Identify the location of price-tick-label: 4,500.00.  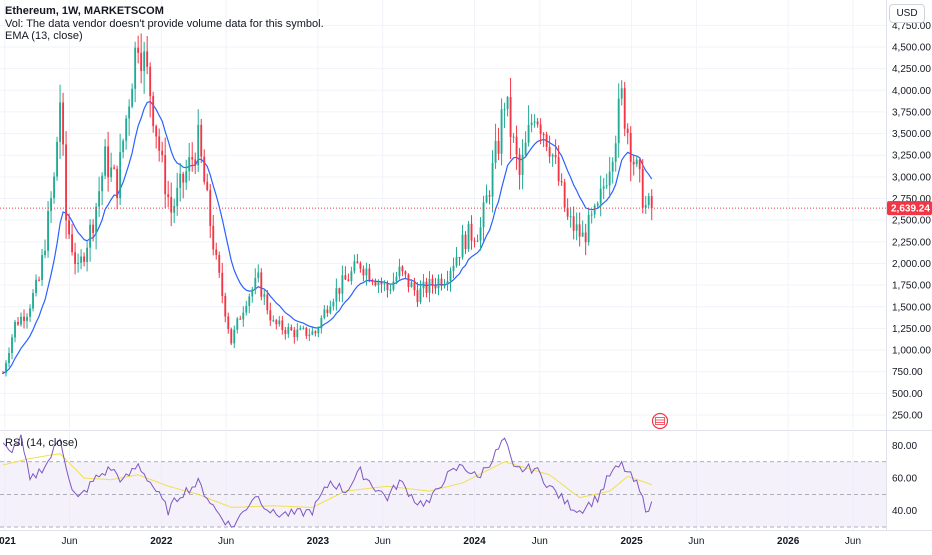
(911, 47).